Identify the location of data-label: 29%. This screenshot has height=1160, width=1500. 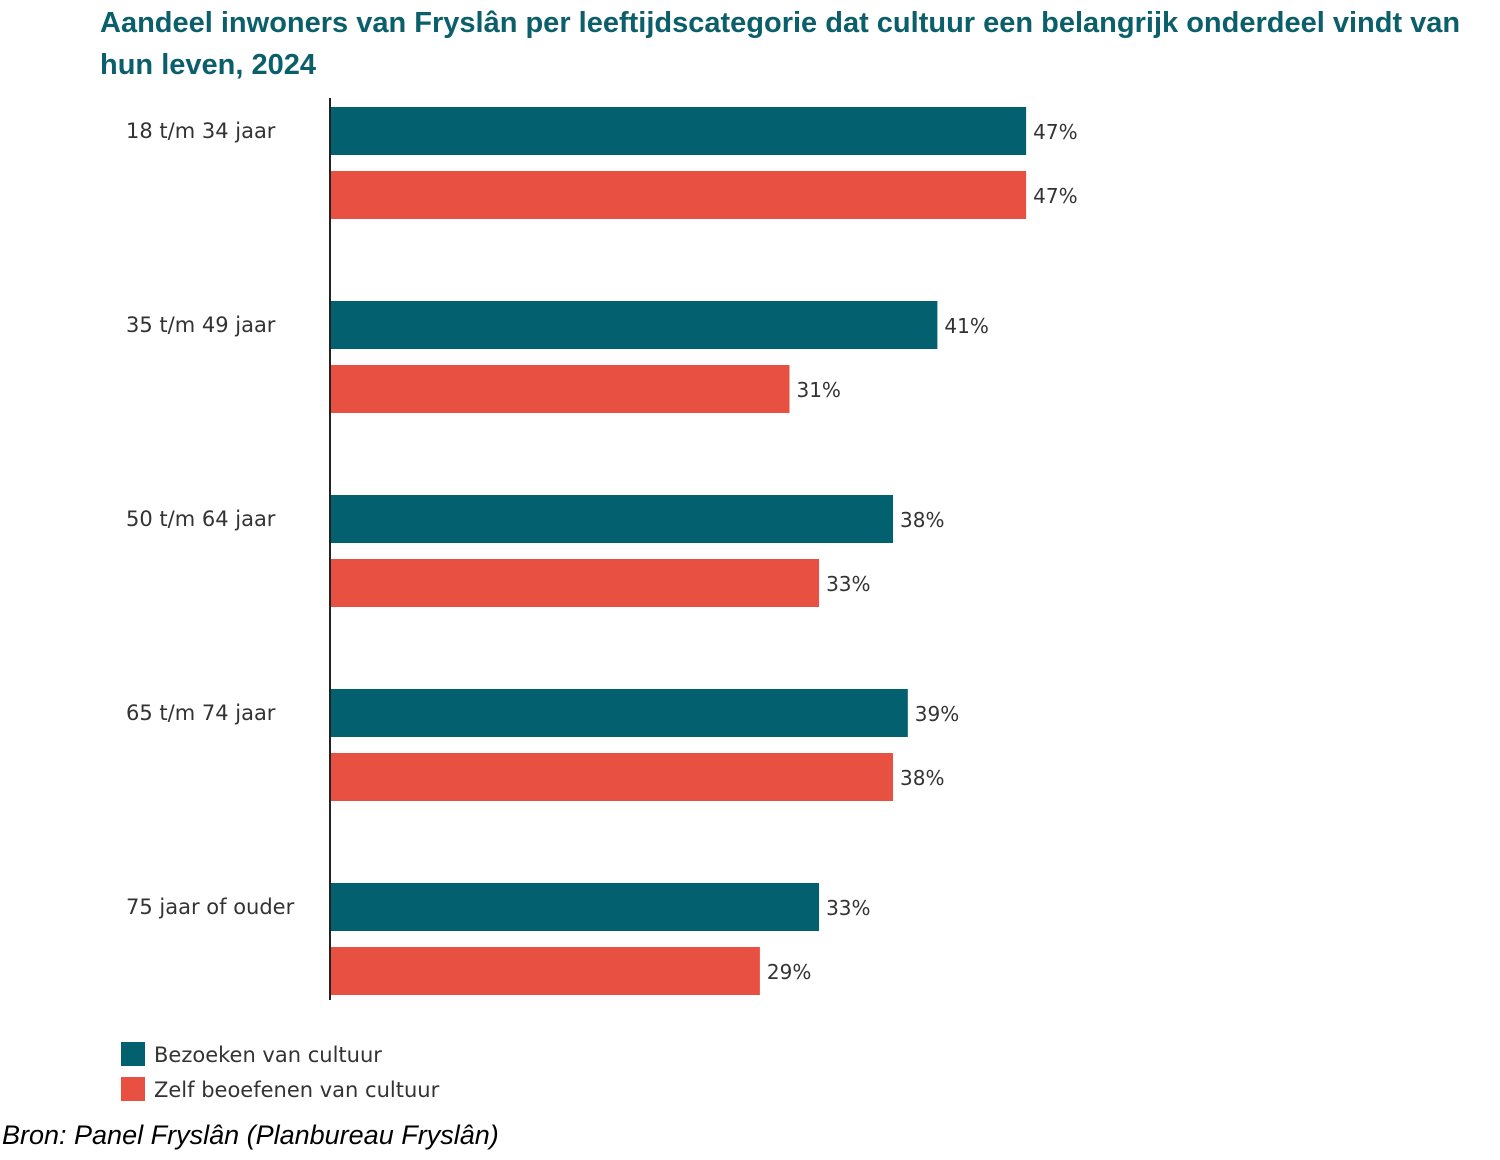
(789, 972).